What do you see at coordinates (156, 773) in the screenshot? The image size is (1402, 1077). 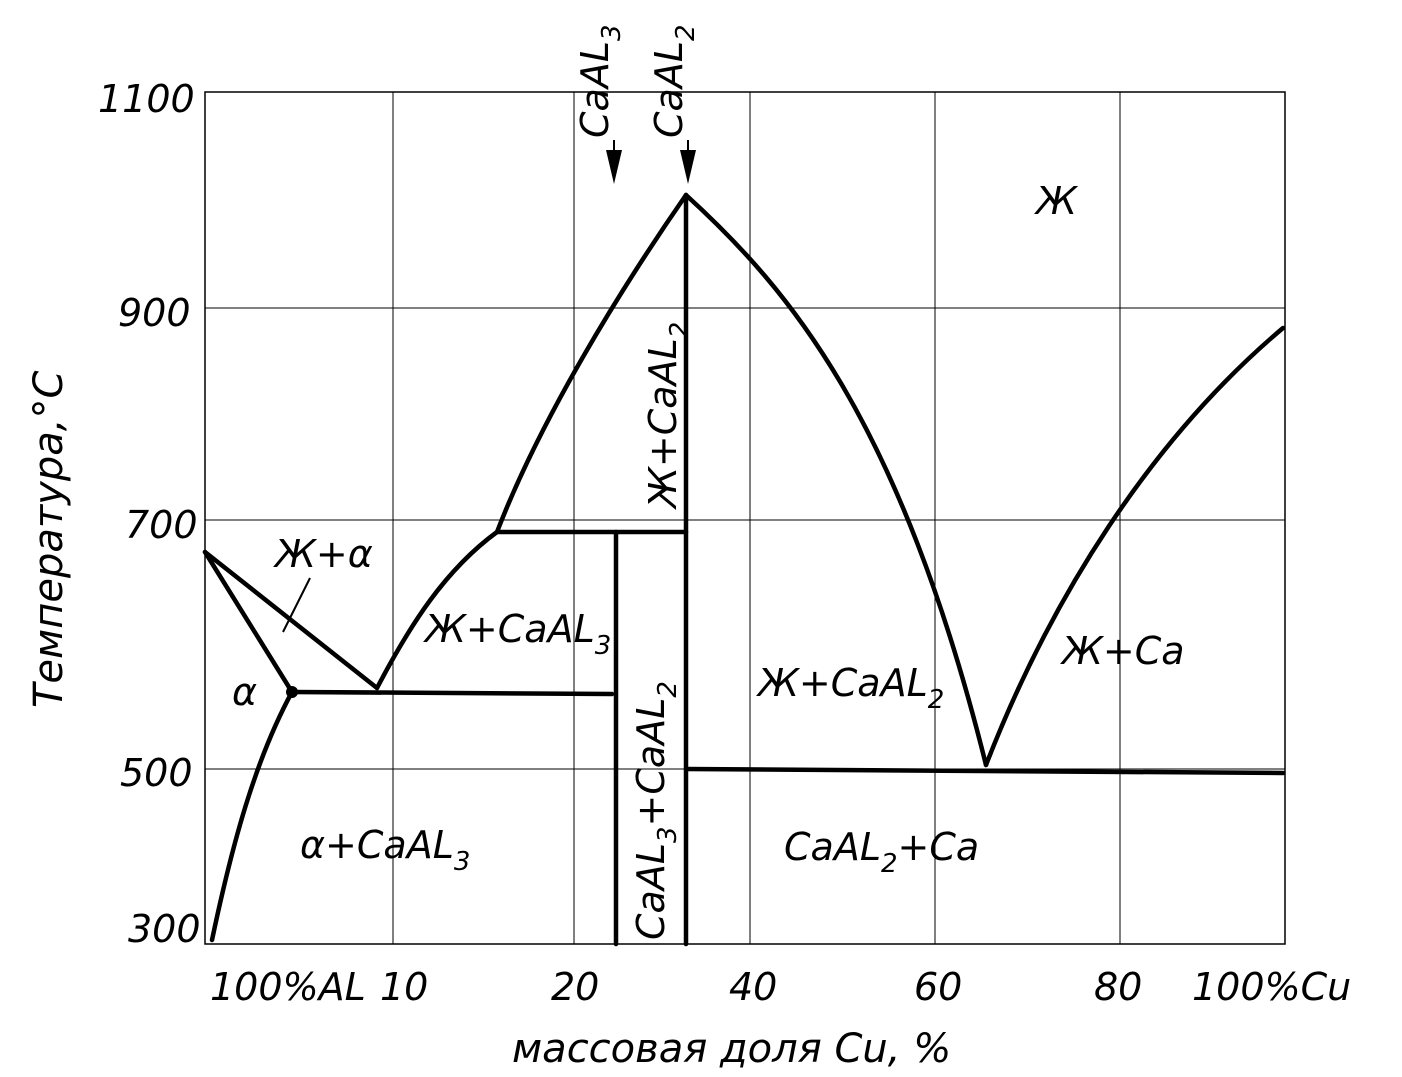 I see `y-tick-label: 500` at bounding box center [156, 773].